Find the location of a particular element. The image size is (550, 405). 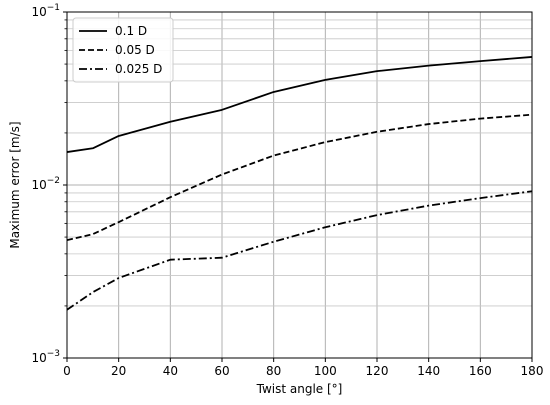

y-tick-label: 10⁻² is located at coordinates (45, 184).